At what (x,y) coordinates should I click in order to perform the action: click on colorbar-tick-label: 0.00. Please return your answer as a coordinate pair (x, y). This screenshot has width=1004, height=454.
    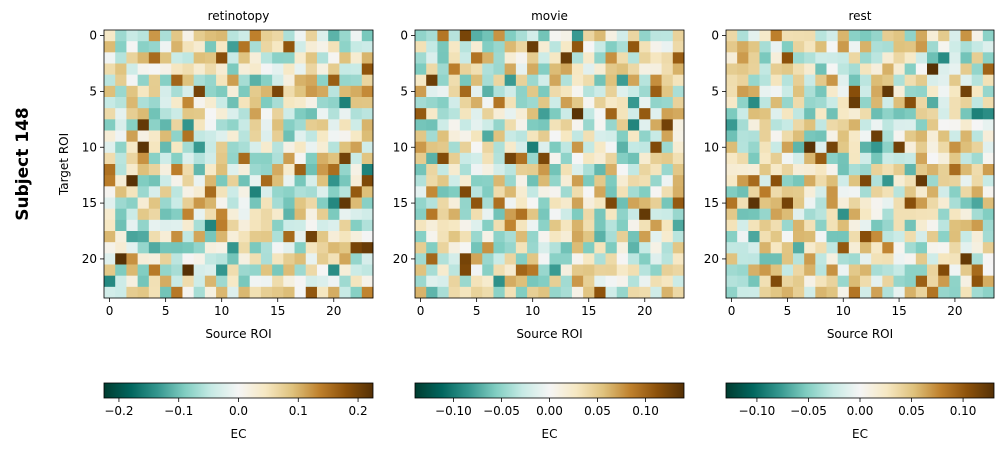
    Looking at the image, I should click on (860, 411).